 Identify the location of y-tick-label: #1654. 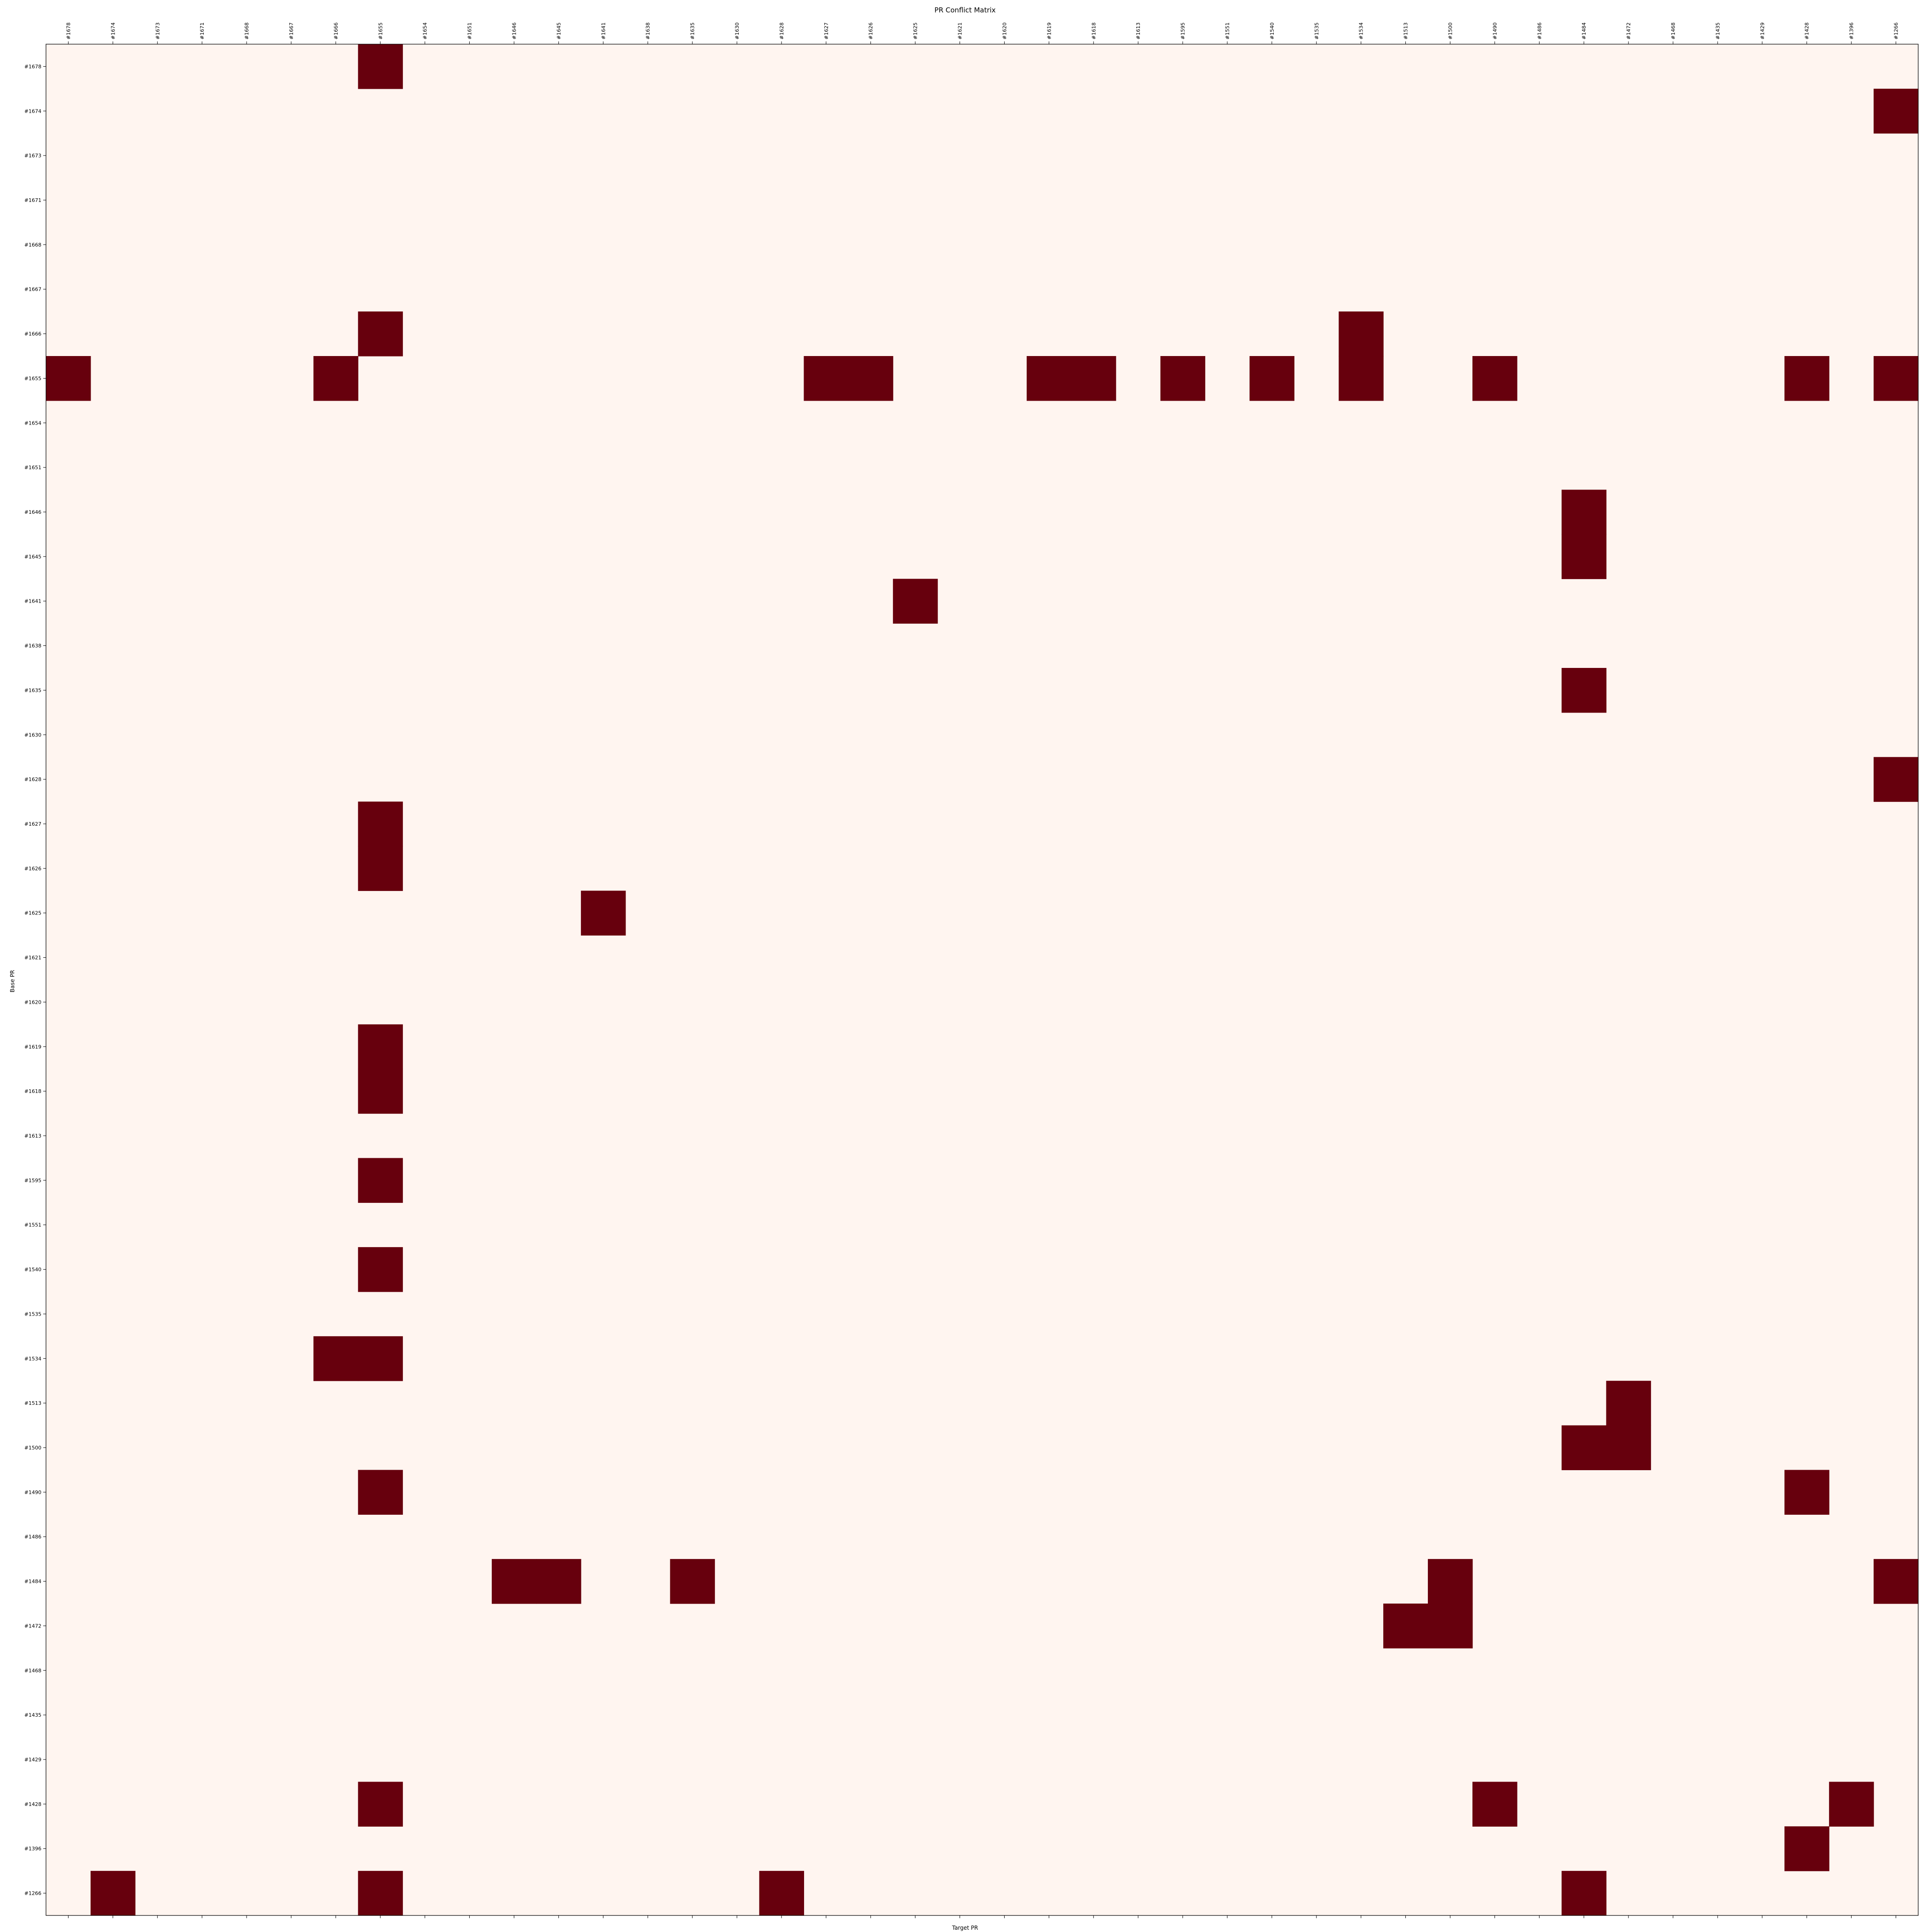
(32, 423).